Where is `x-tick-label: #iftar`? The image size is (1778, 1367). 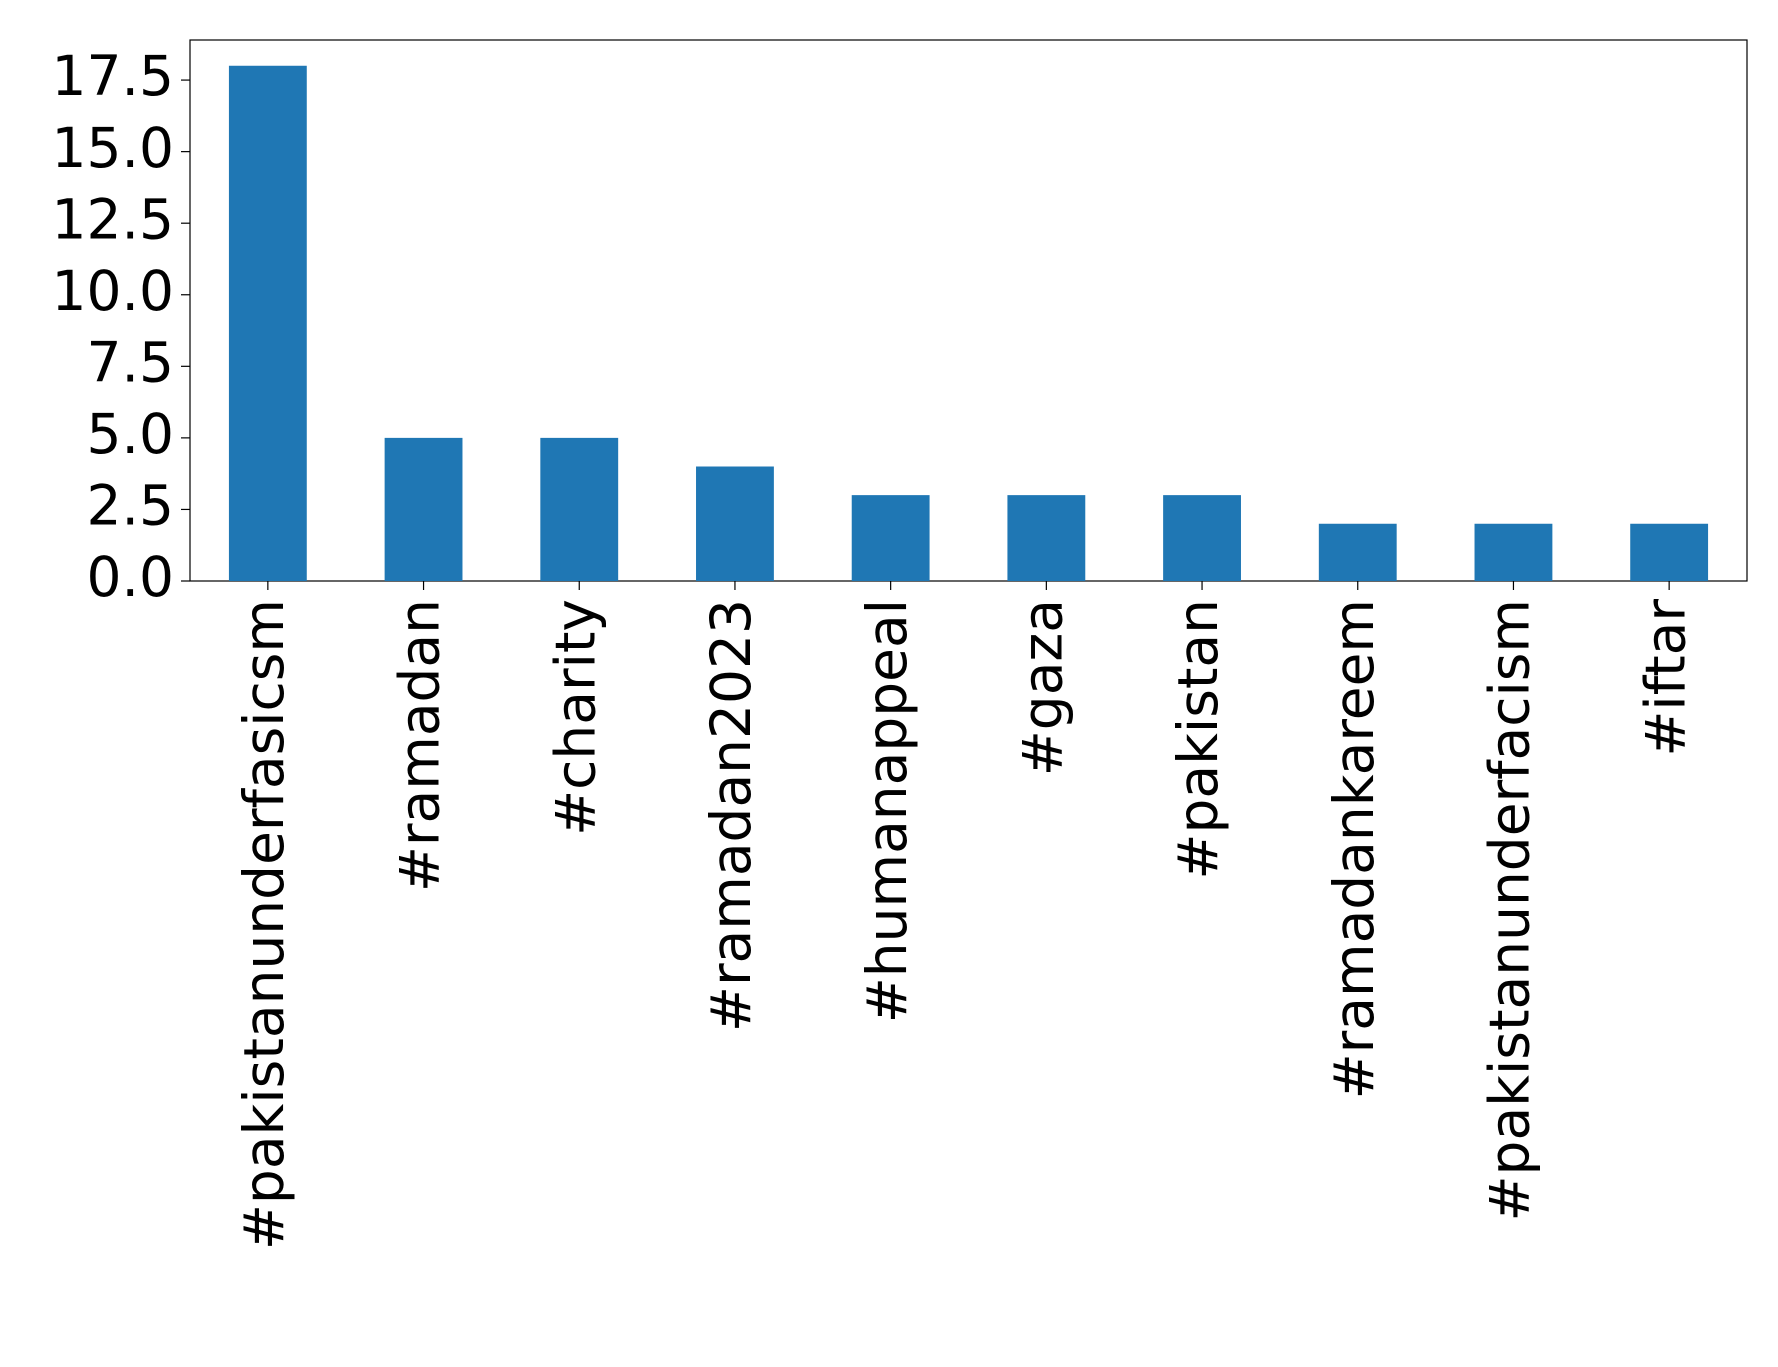 x-tick-label: #iftar is located at coordinates (1665, 678).